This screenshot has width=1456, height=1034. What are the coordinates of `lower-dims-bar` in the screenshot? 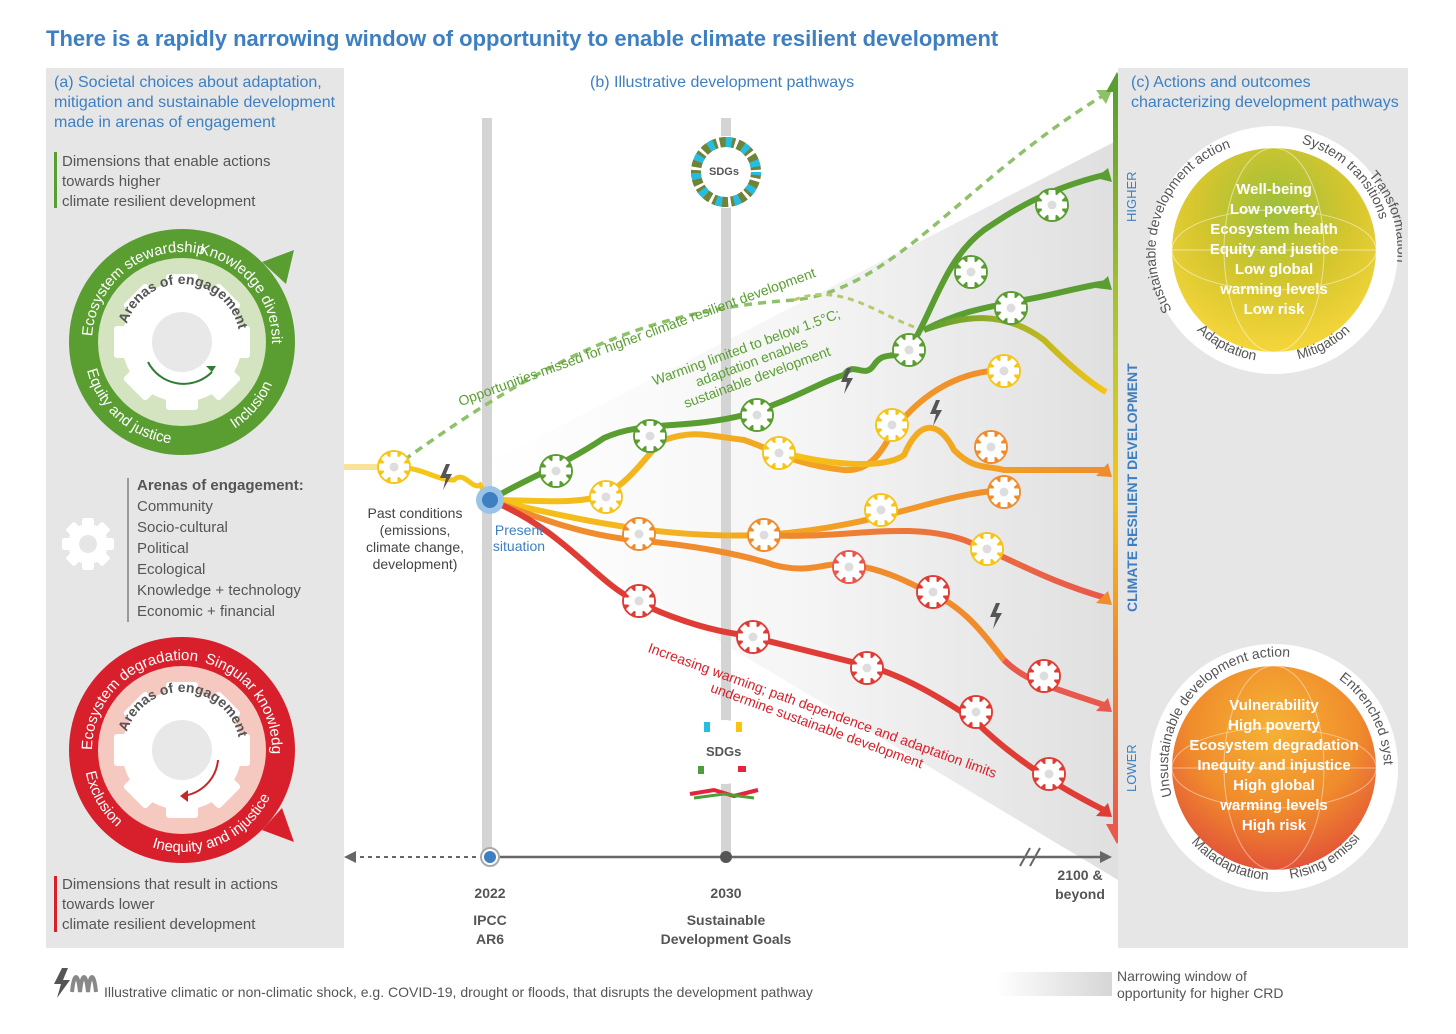 It's located at (55, 904).